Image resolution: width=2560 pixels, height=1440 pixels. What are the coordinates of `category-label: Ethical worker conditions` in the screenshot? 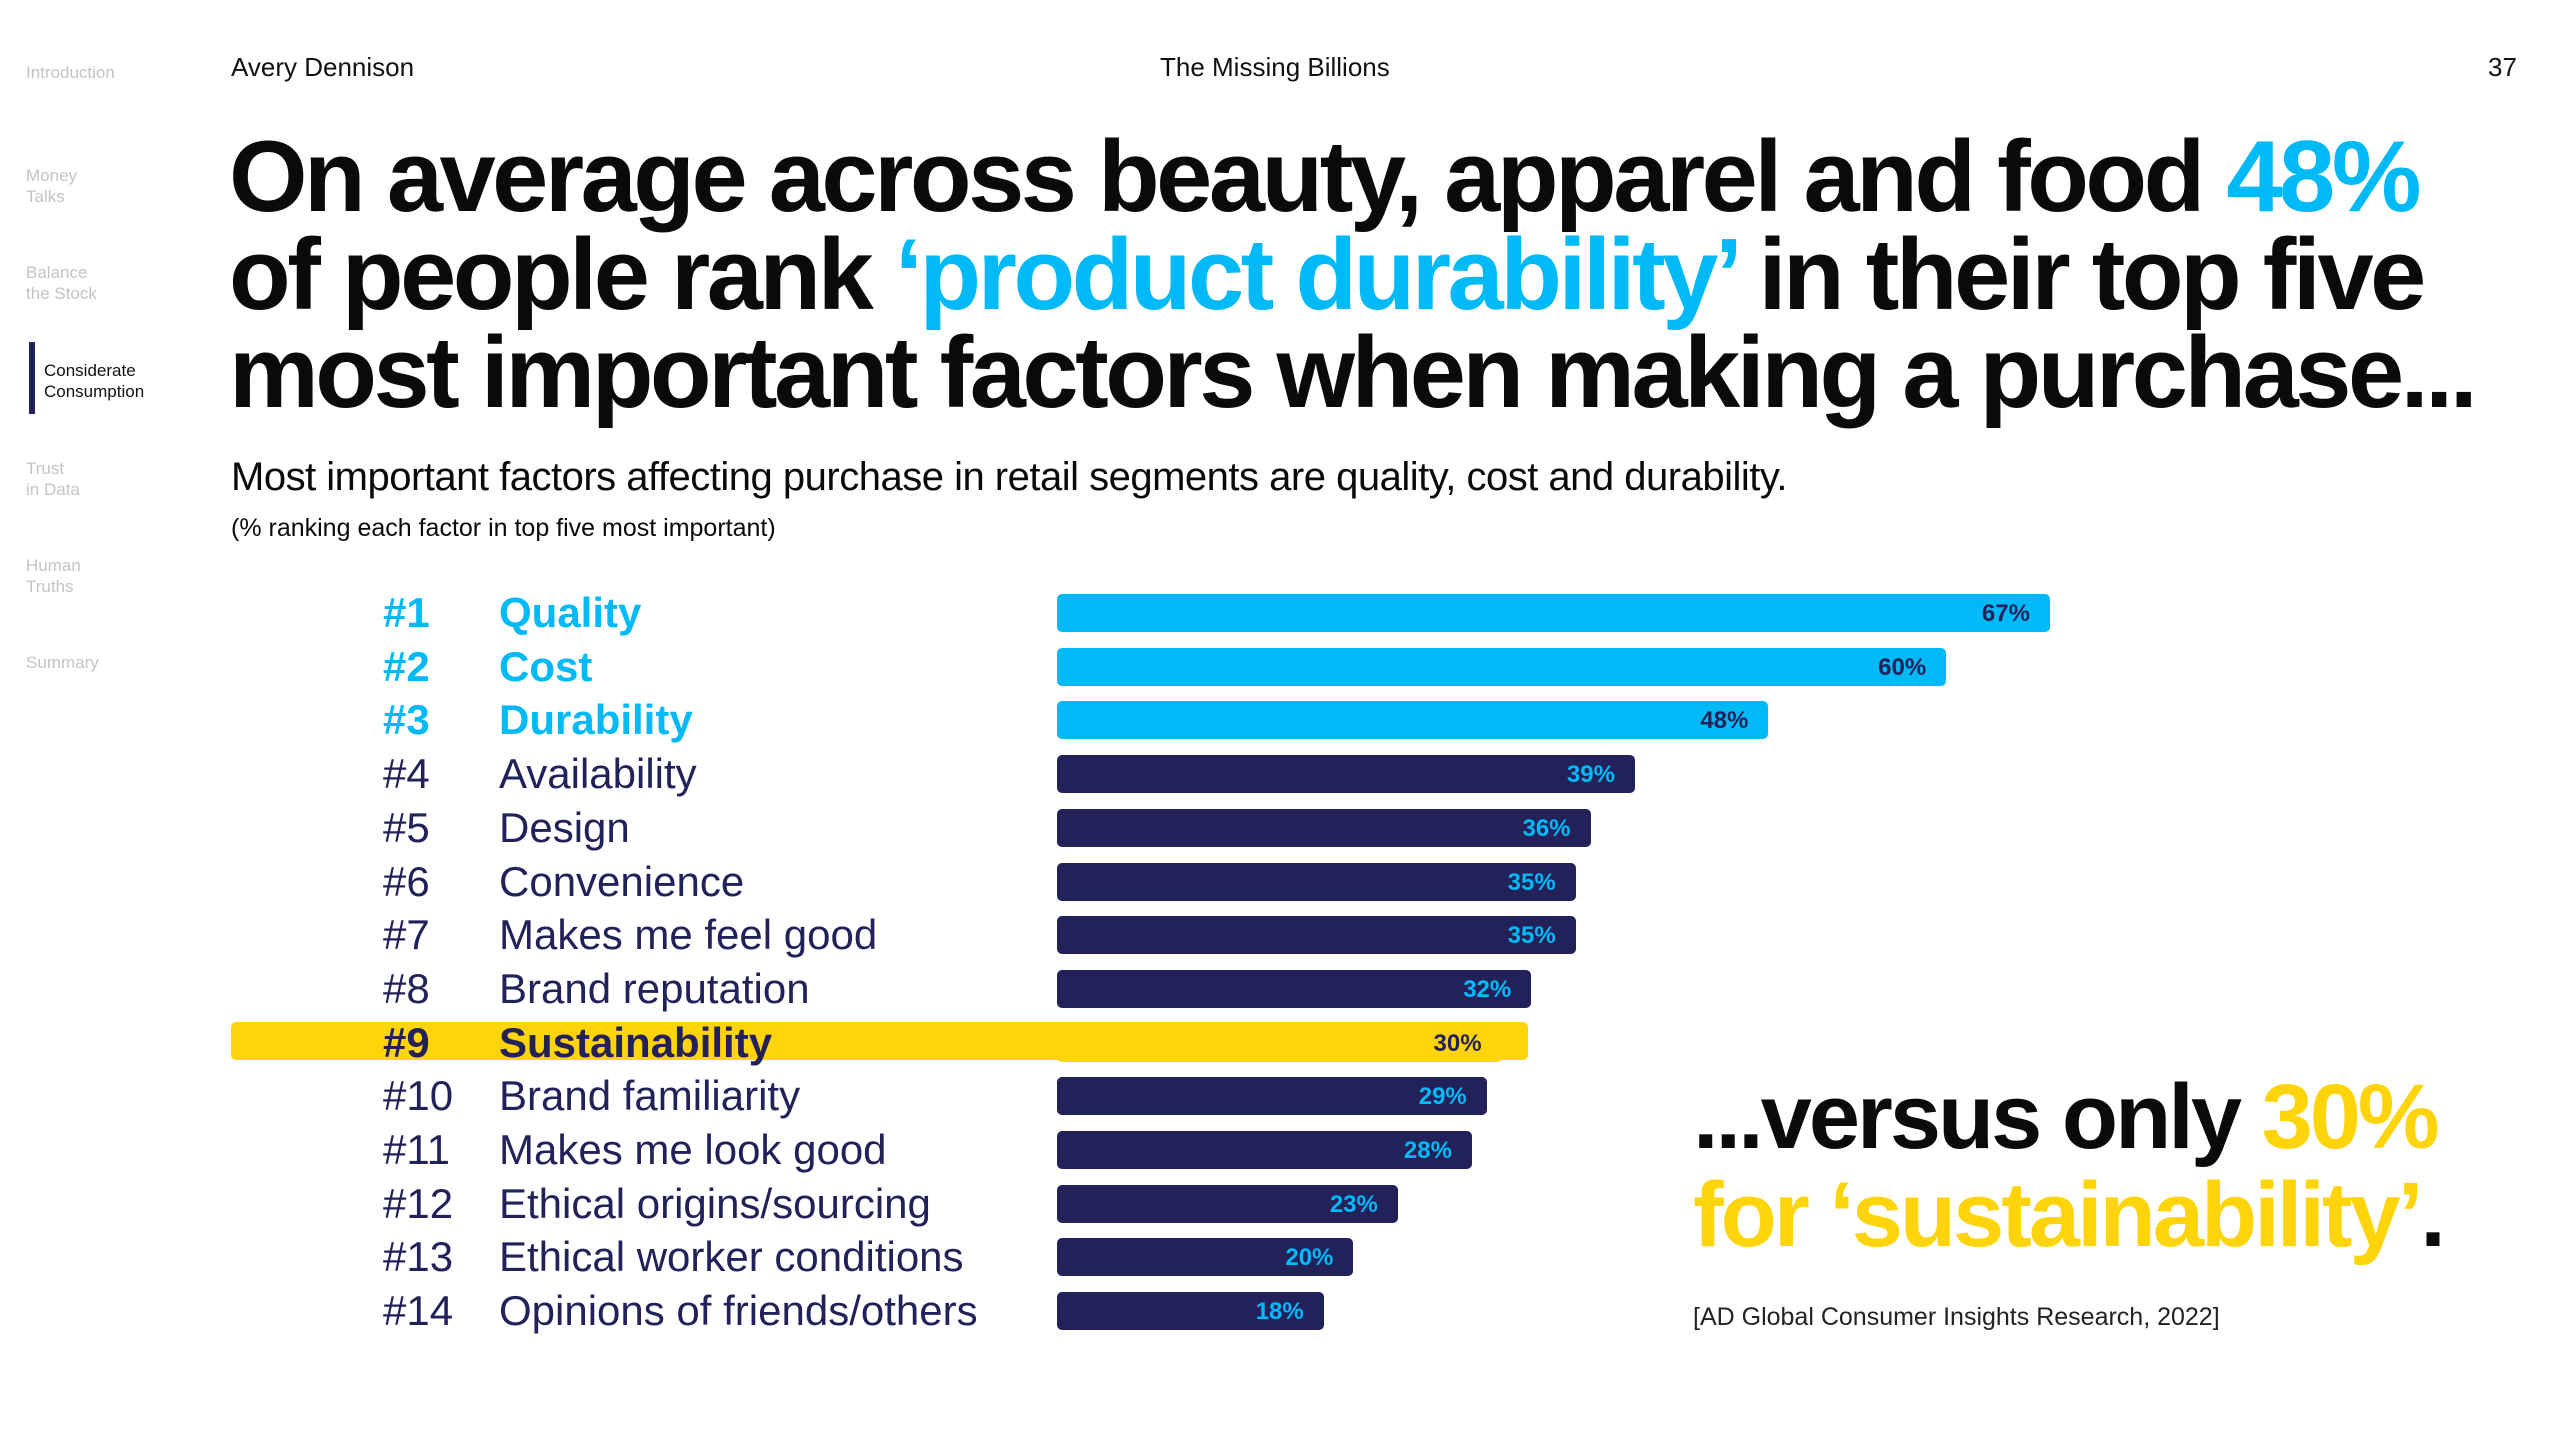 It's located at (731, 1257).